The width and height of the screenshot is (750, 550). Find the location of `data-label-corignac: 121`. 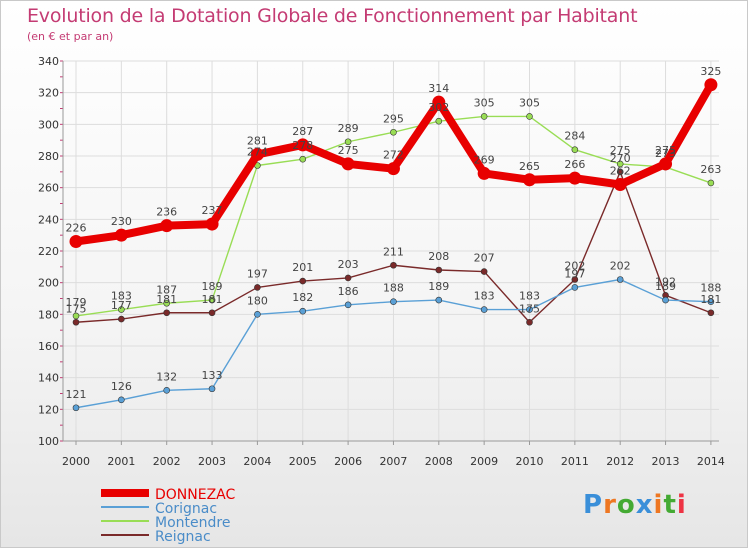

data-label-corignac: 121 is located at coordinates (76, 394).